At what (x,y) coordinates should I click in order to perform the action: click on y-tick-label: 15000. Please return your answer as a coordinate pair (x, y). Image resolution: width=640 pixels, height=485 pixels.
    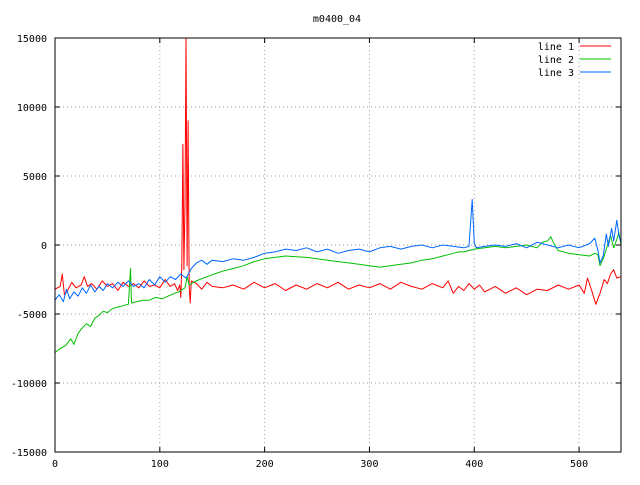
    Looking at the image, I should click on (32, 39).